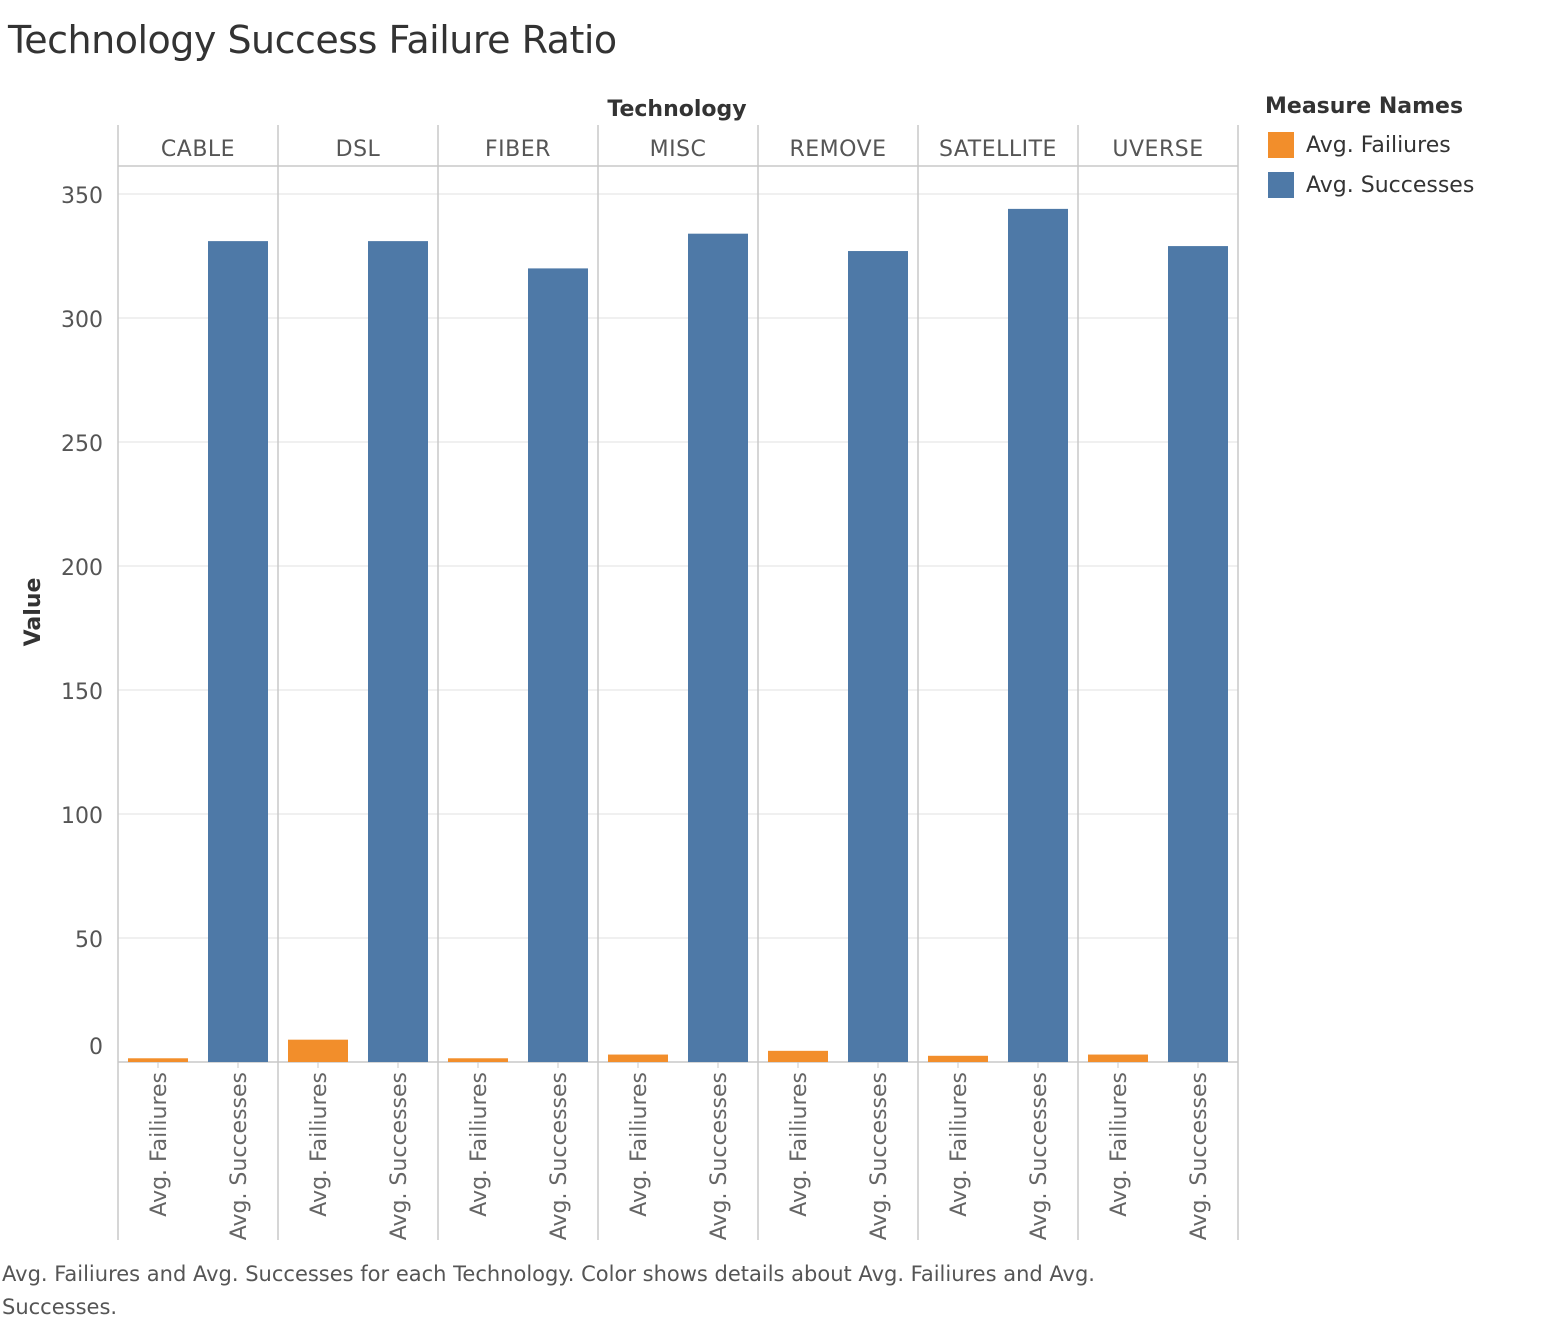 This screenshot has height=1326, width=1542. What do you see at coordinates (558, 665) in the screenshot?
I see `bar-fiber-successes` at bounding box center [558, 665].